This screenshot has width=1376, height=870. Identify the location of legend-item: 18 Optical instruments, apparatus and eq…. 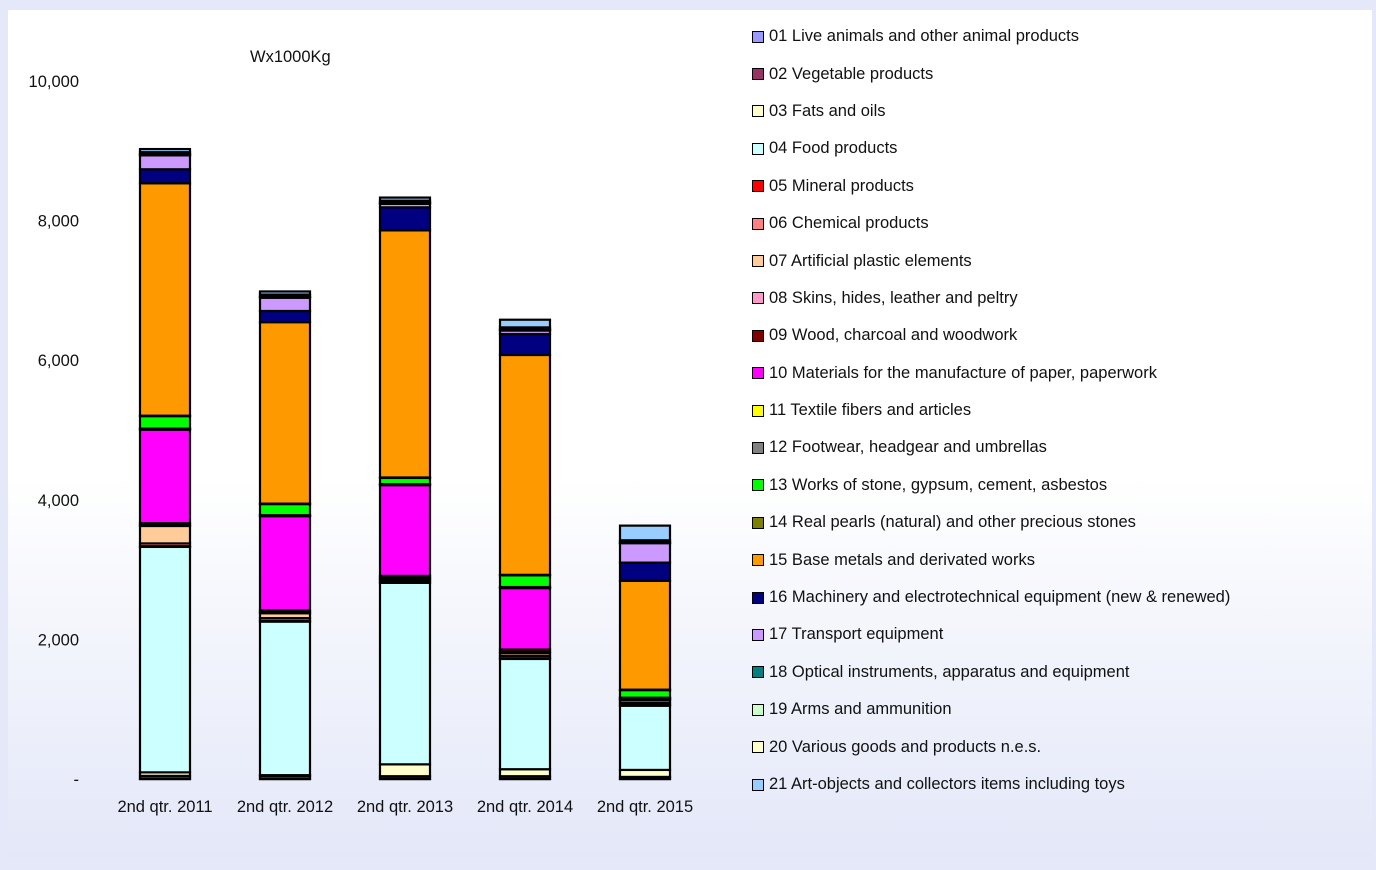
(1057, 672).